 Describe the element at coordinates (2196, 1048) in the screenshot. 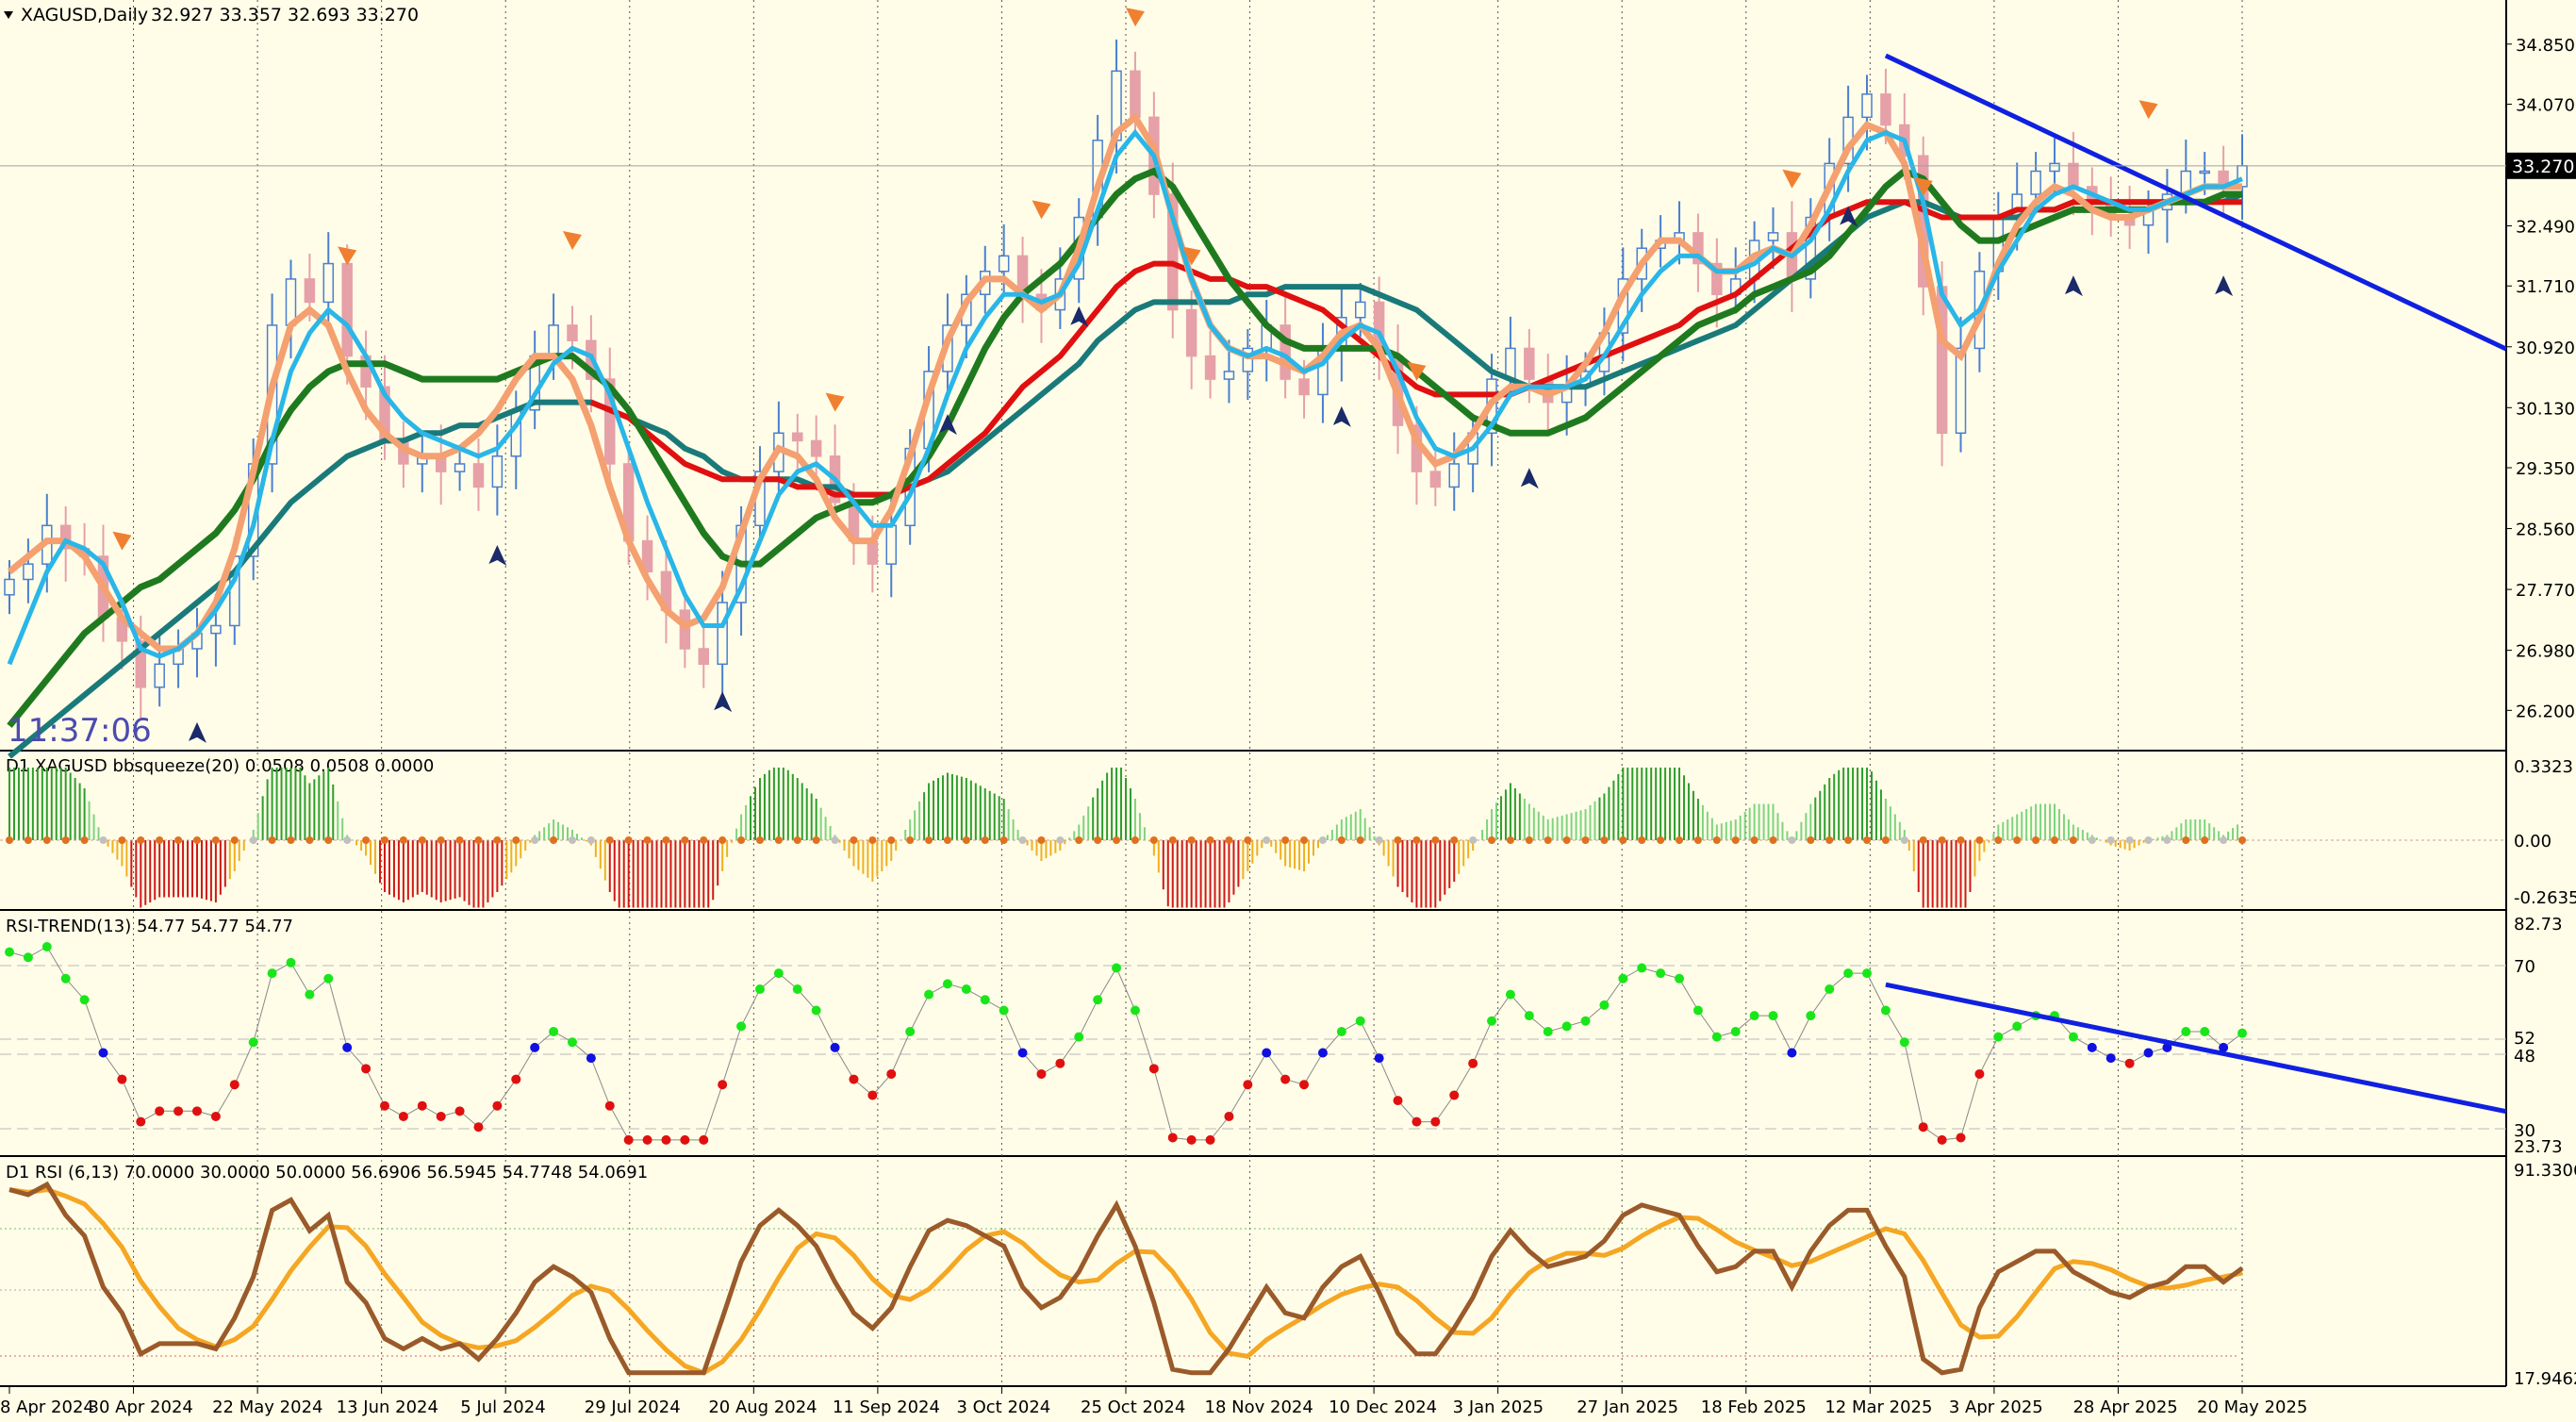

I see `trendline-rsi` at that location.